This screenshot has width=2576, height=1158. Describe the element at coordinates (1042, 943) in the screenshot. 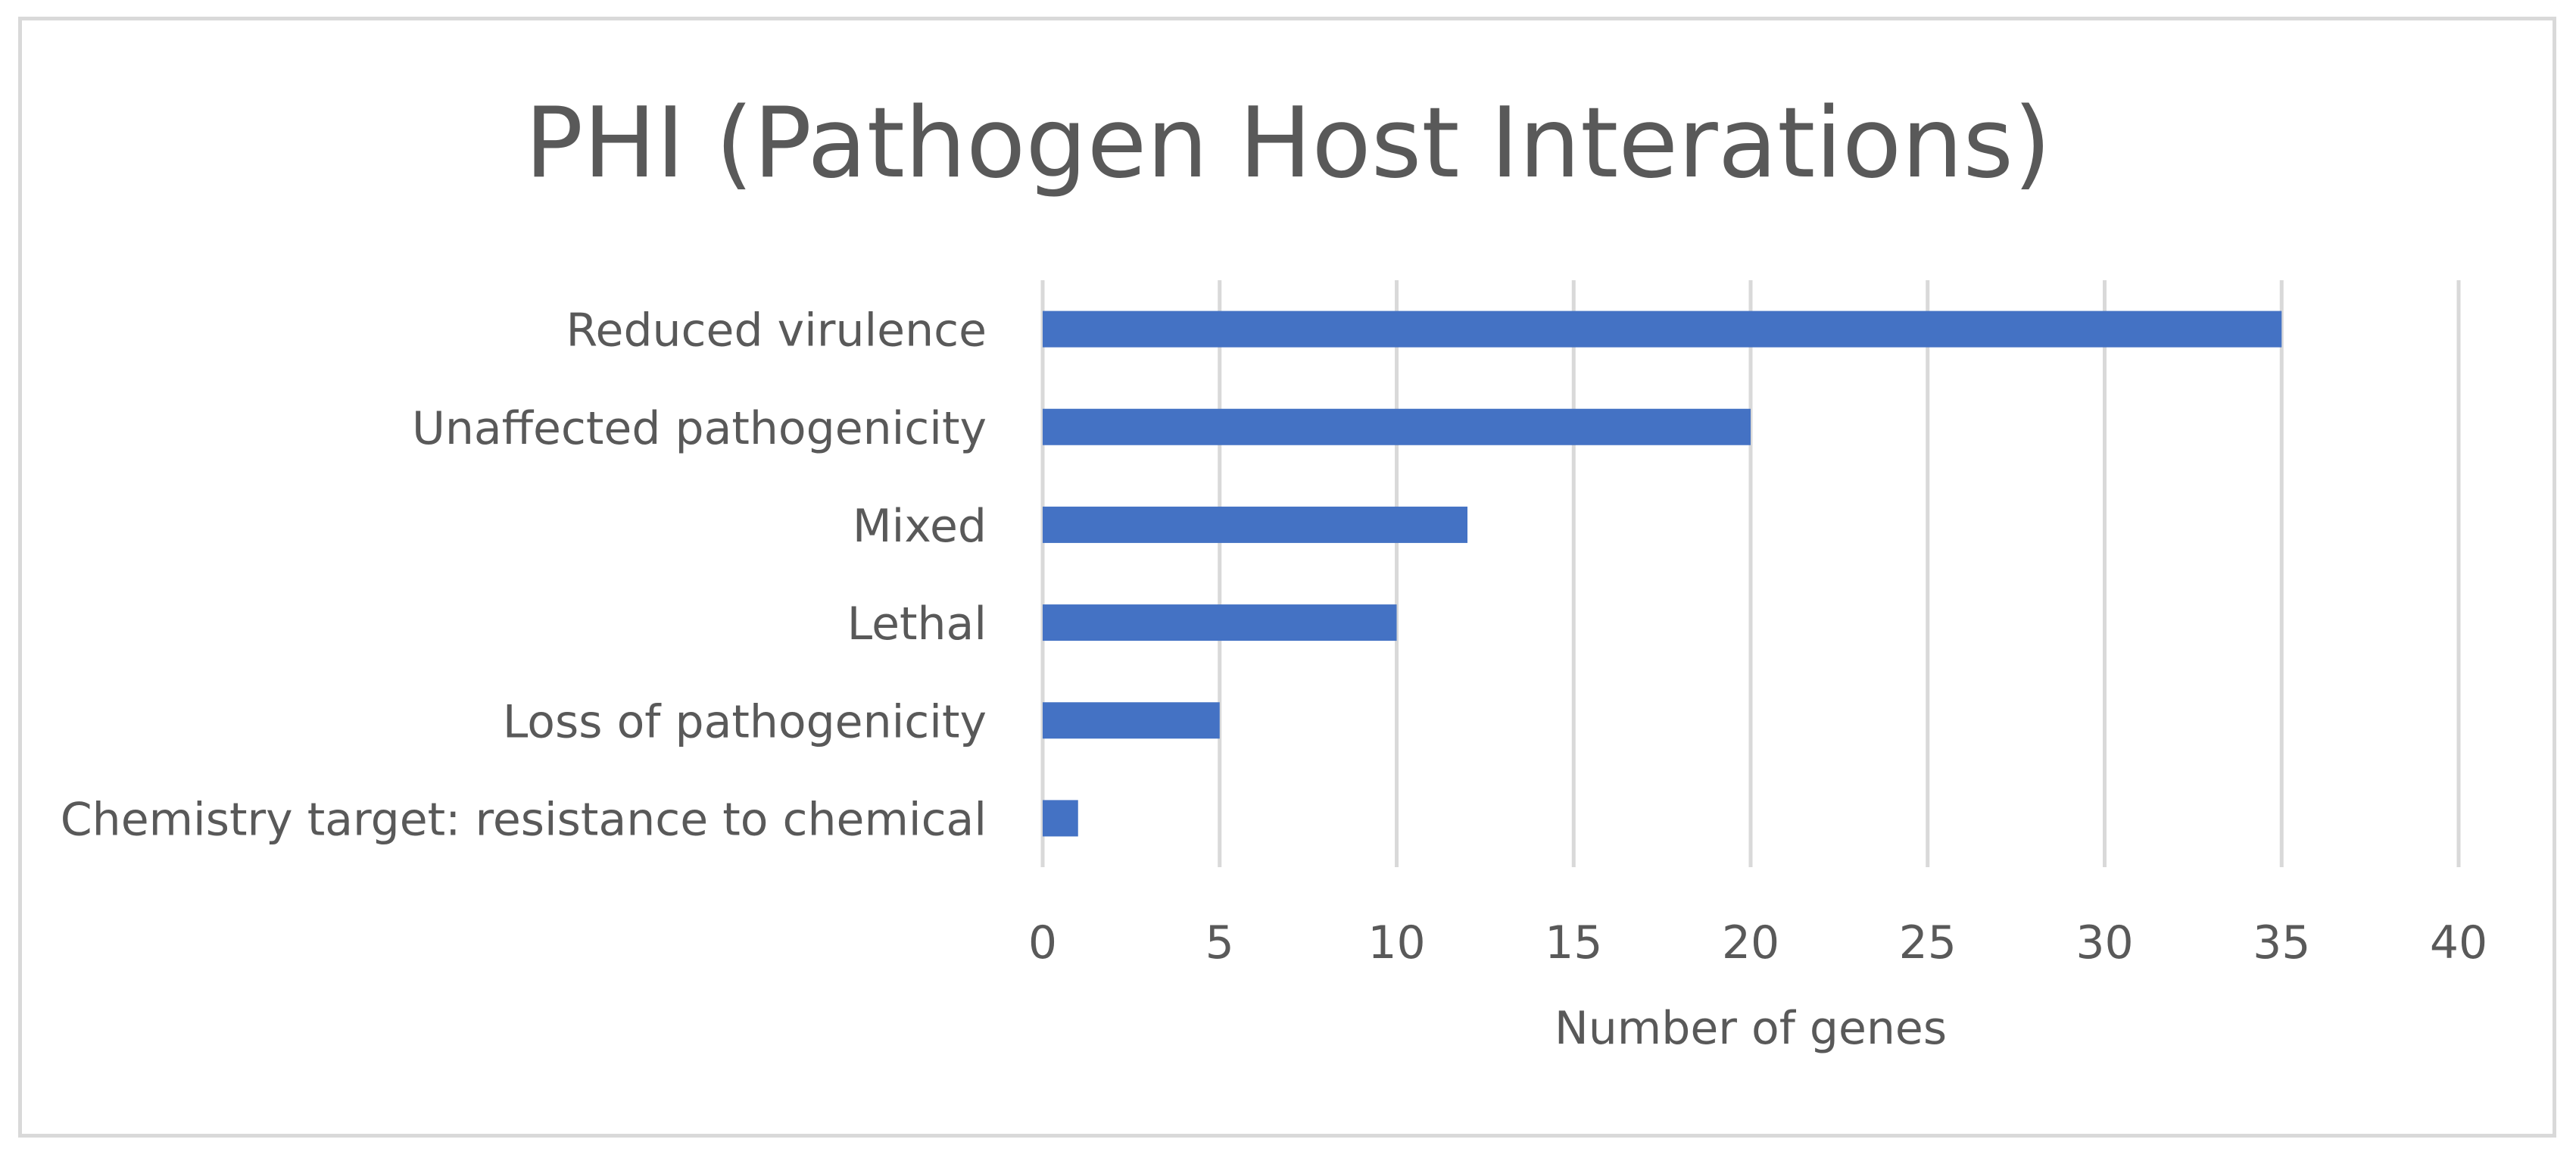

I see `x-tick-label: 0` at that location.